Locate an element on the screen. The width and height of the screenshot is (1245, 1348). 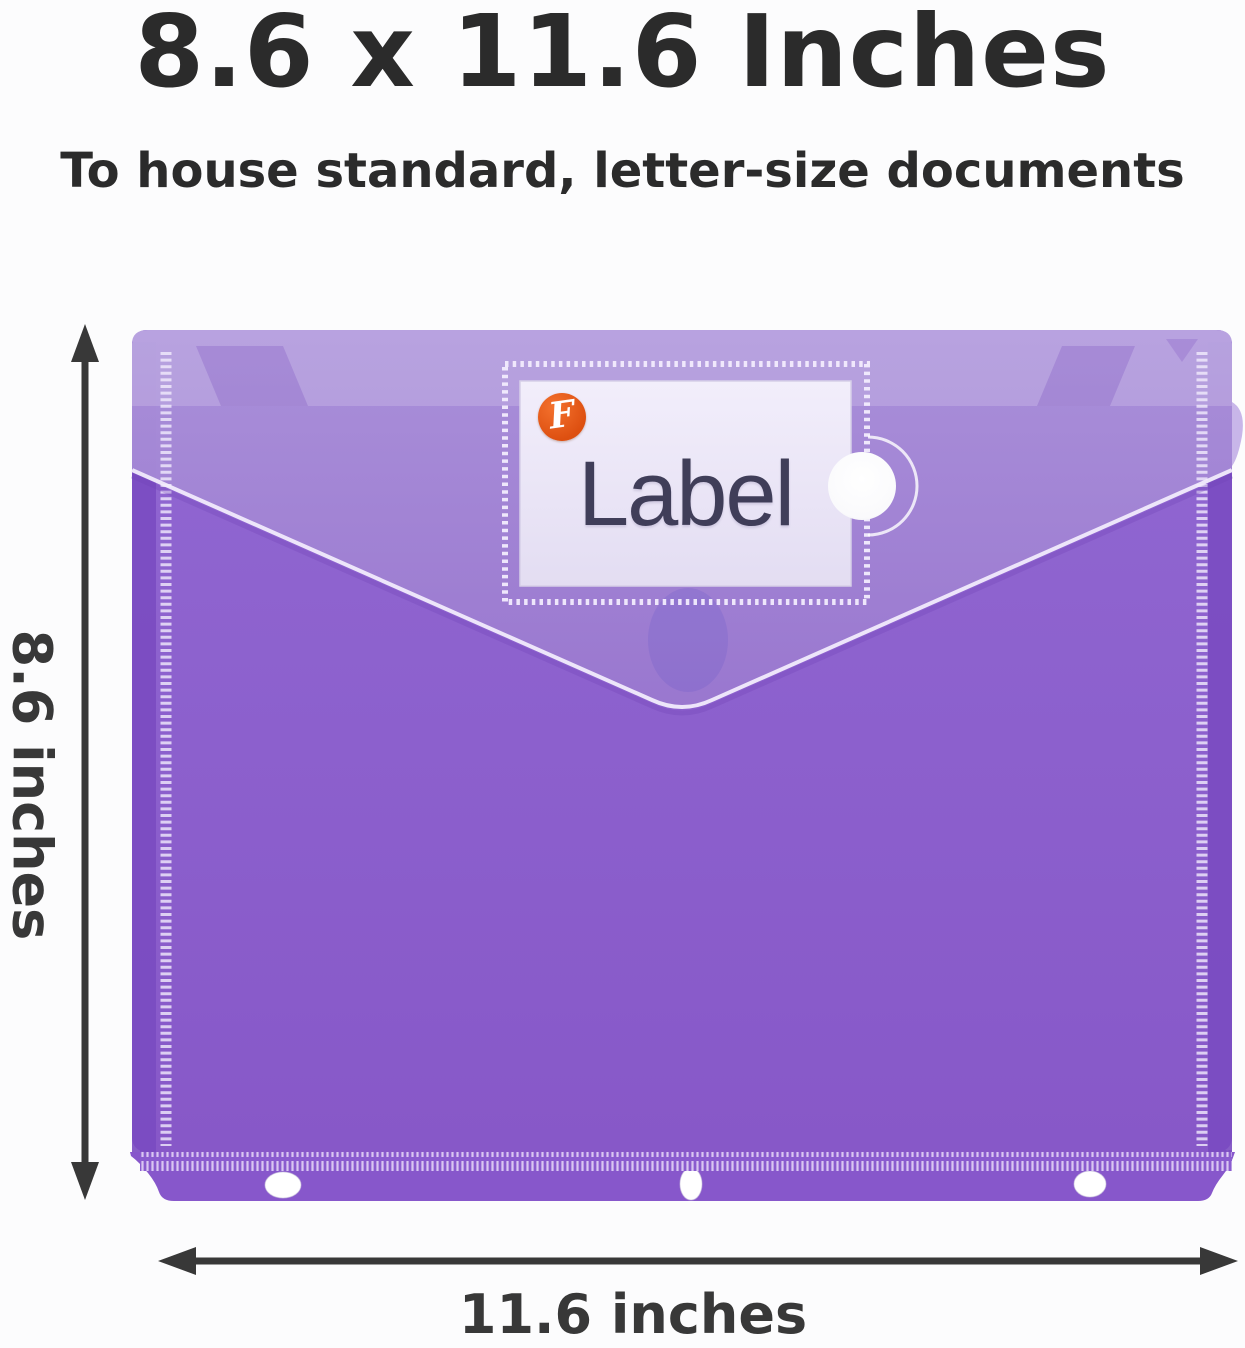
hinge-ticks is located at coordinates (686, 1160).